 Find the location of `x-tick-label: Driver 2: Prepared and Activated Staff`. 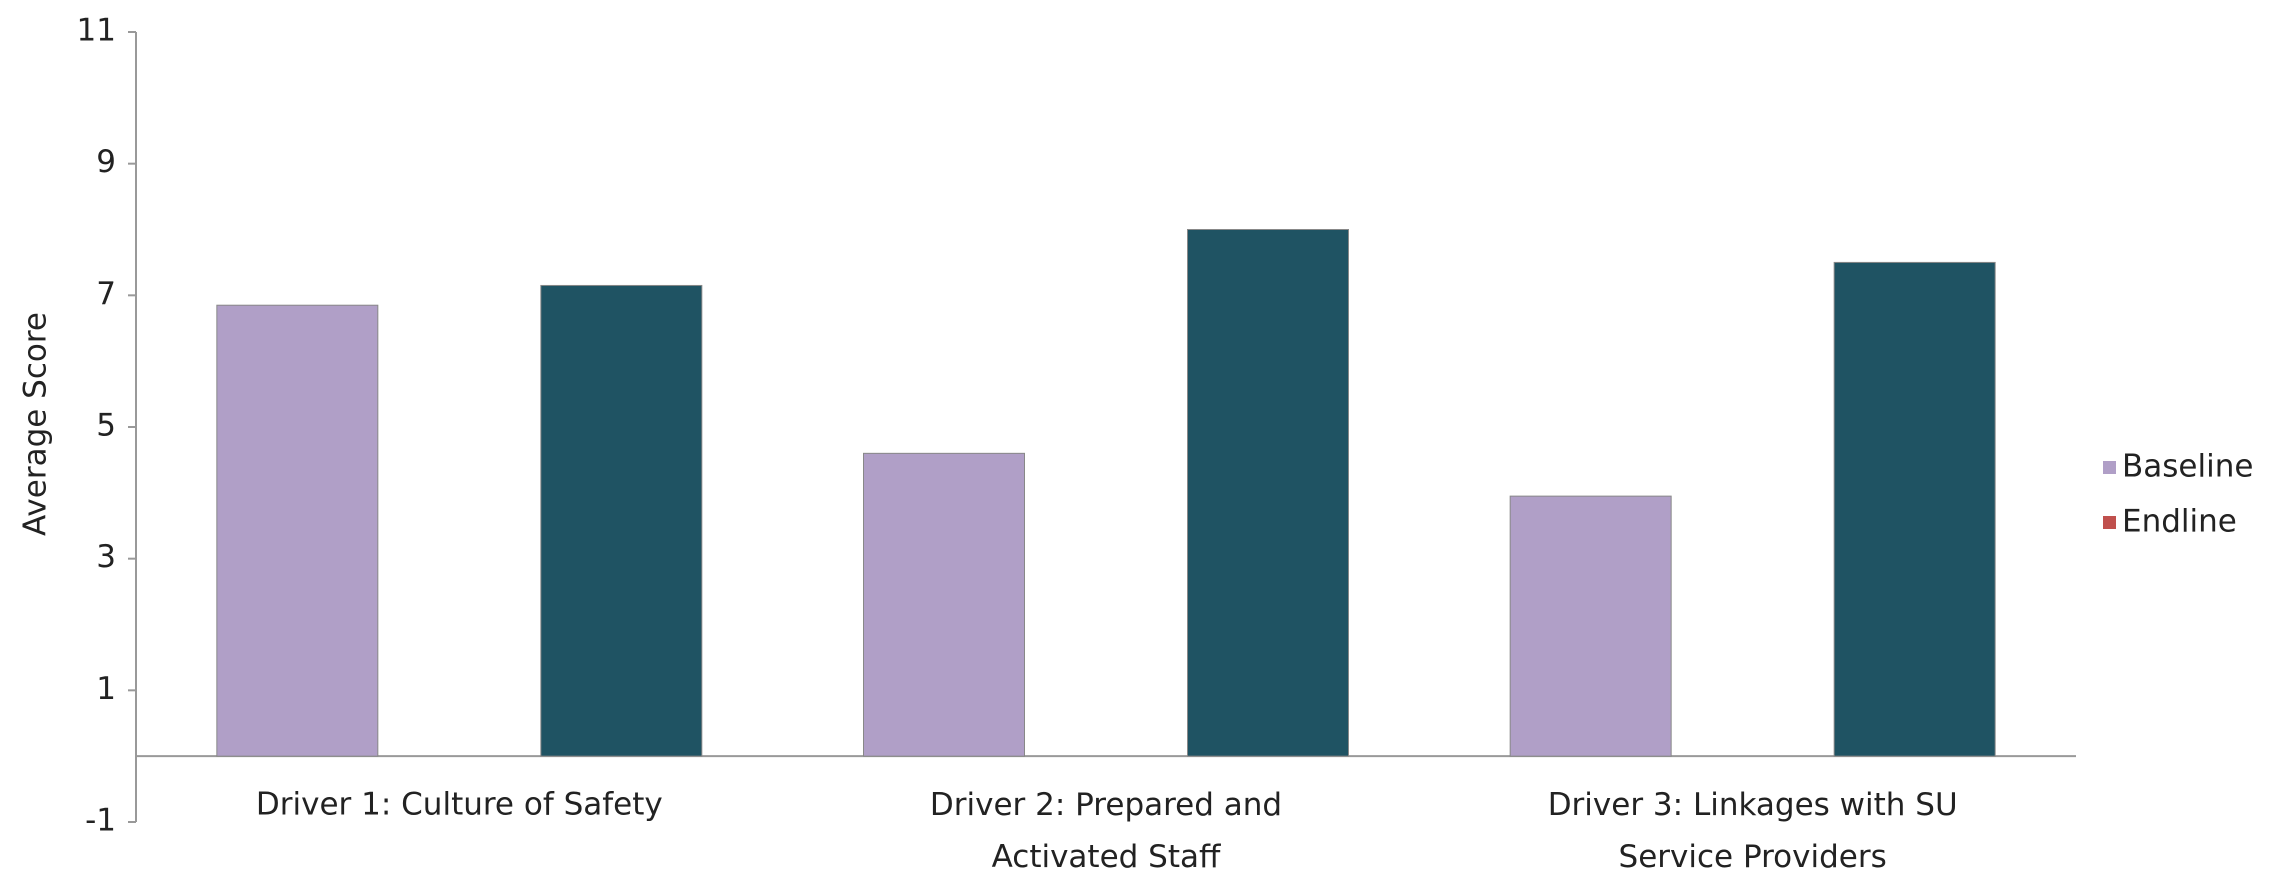

x-tick-label: Driver 2: Prepared and Activated Staff is located at coordinates (1106, 831).